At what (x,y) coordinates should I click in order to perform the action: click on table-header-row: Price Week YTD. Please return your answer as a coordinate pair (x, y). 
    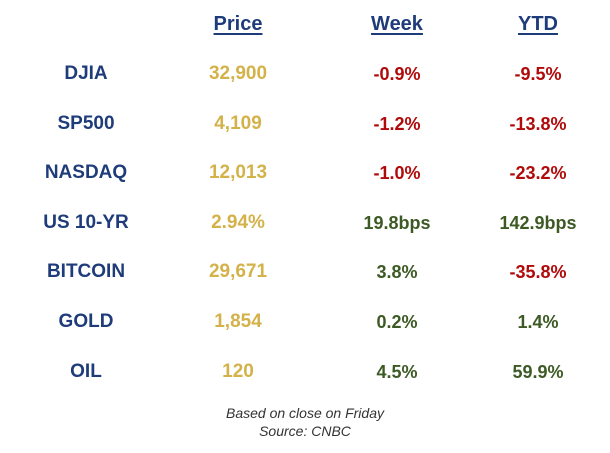
    Looking at the image, I should click on (305, 24).